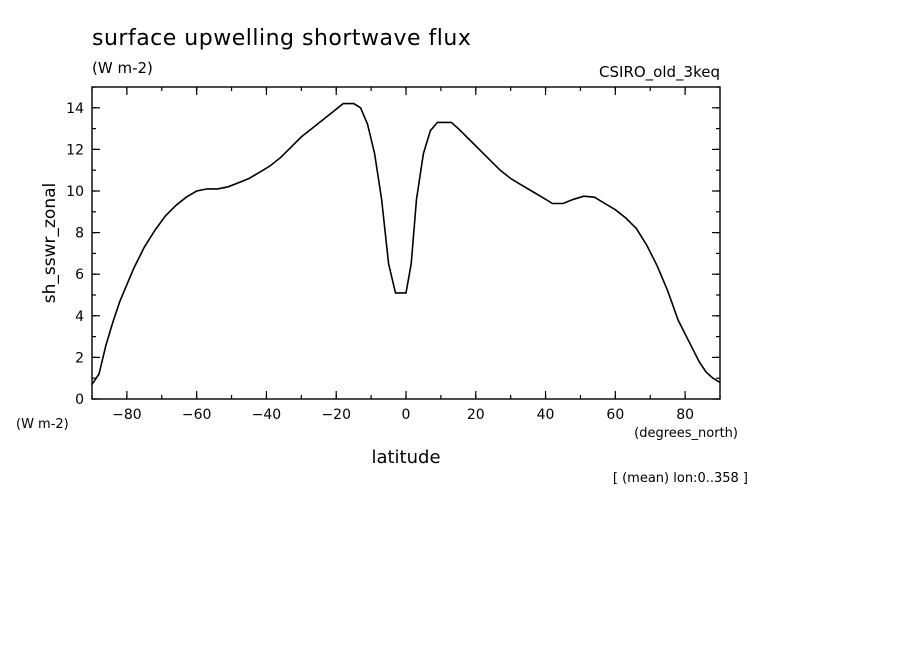 This screenshot has width=904, height=654. I want to click on chart-title: surface upwelling shortwave flux, so click(281, 38).